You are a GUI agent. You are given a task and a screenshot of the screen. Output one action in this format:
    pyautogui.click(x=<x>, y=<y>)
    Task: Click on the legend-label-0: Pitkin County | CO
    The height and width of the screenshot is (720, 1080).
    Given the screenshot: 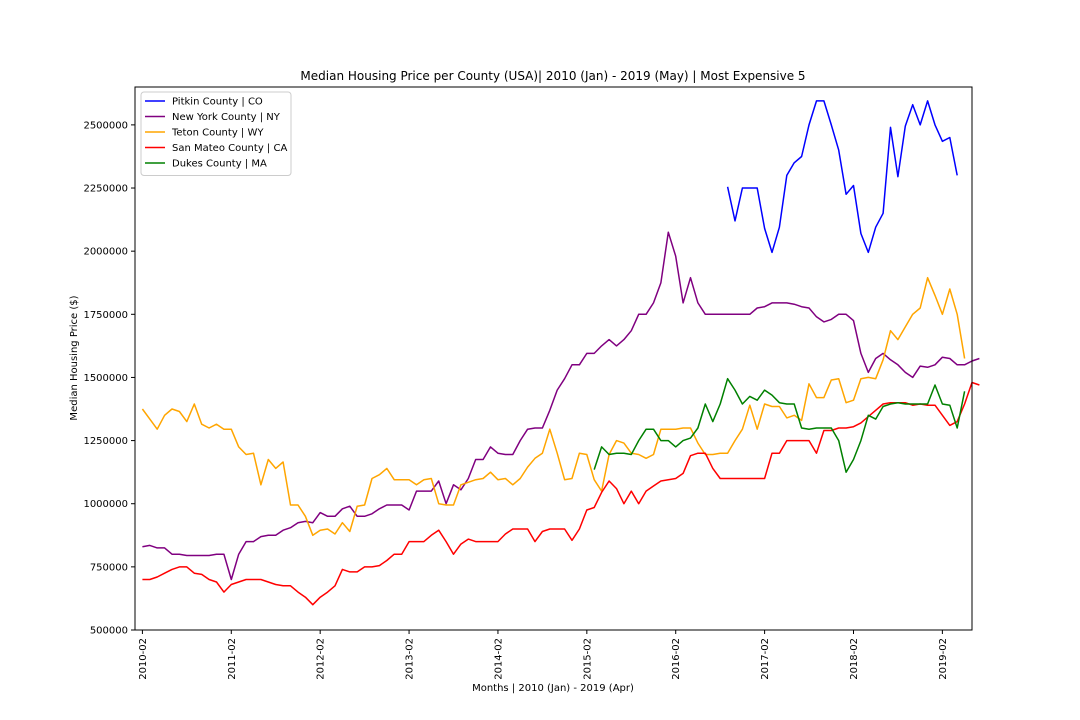 What is the action you would take?
    pyautogui.click(x=217, y=102)
    